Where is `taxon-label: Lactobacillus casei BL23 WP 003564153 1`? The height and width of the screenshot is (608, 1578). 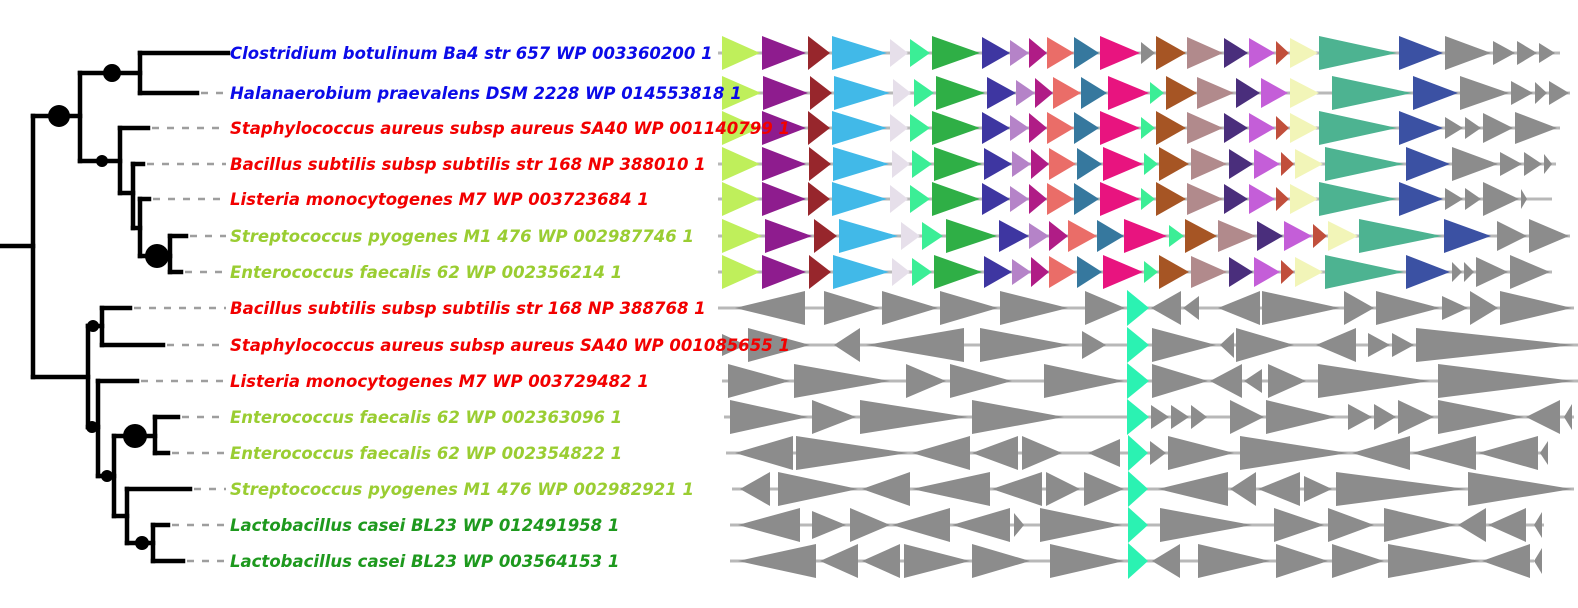 taxon-label: Lactobacillus casei BL23 WP 003564153 1 is located at coordinates (424, 561).